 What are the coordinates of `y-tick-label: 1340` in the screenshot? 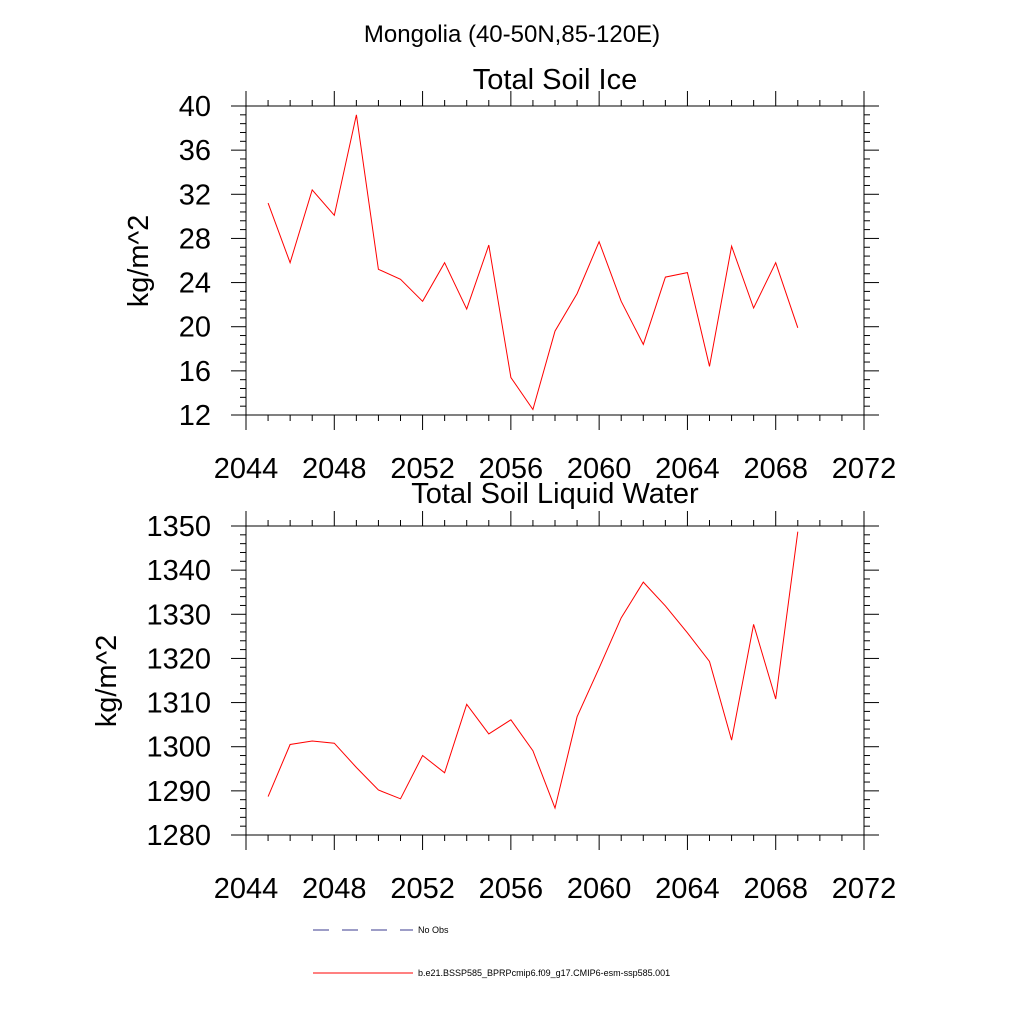 It's located at (178, 571).